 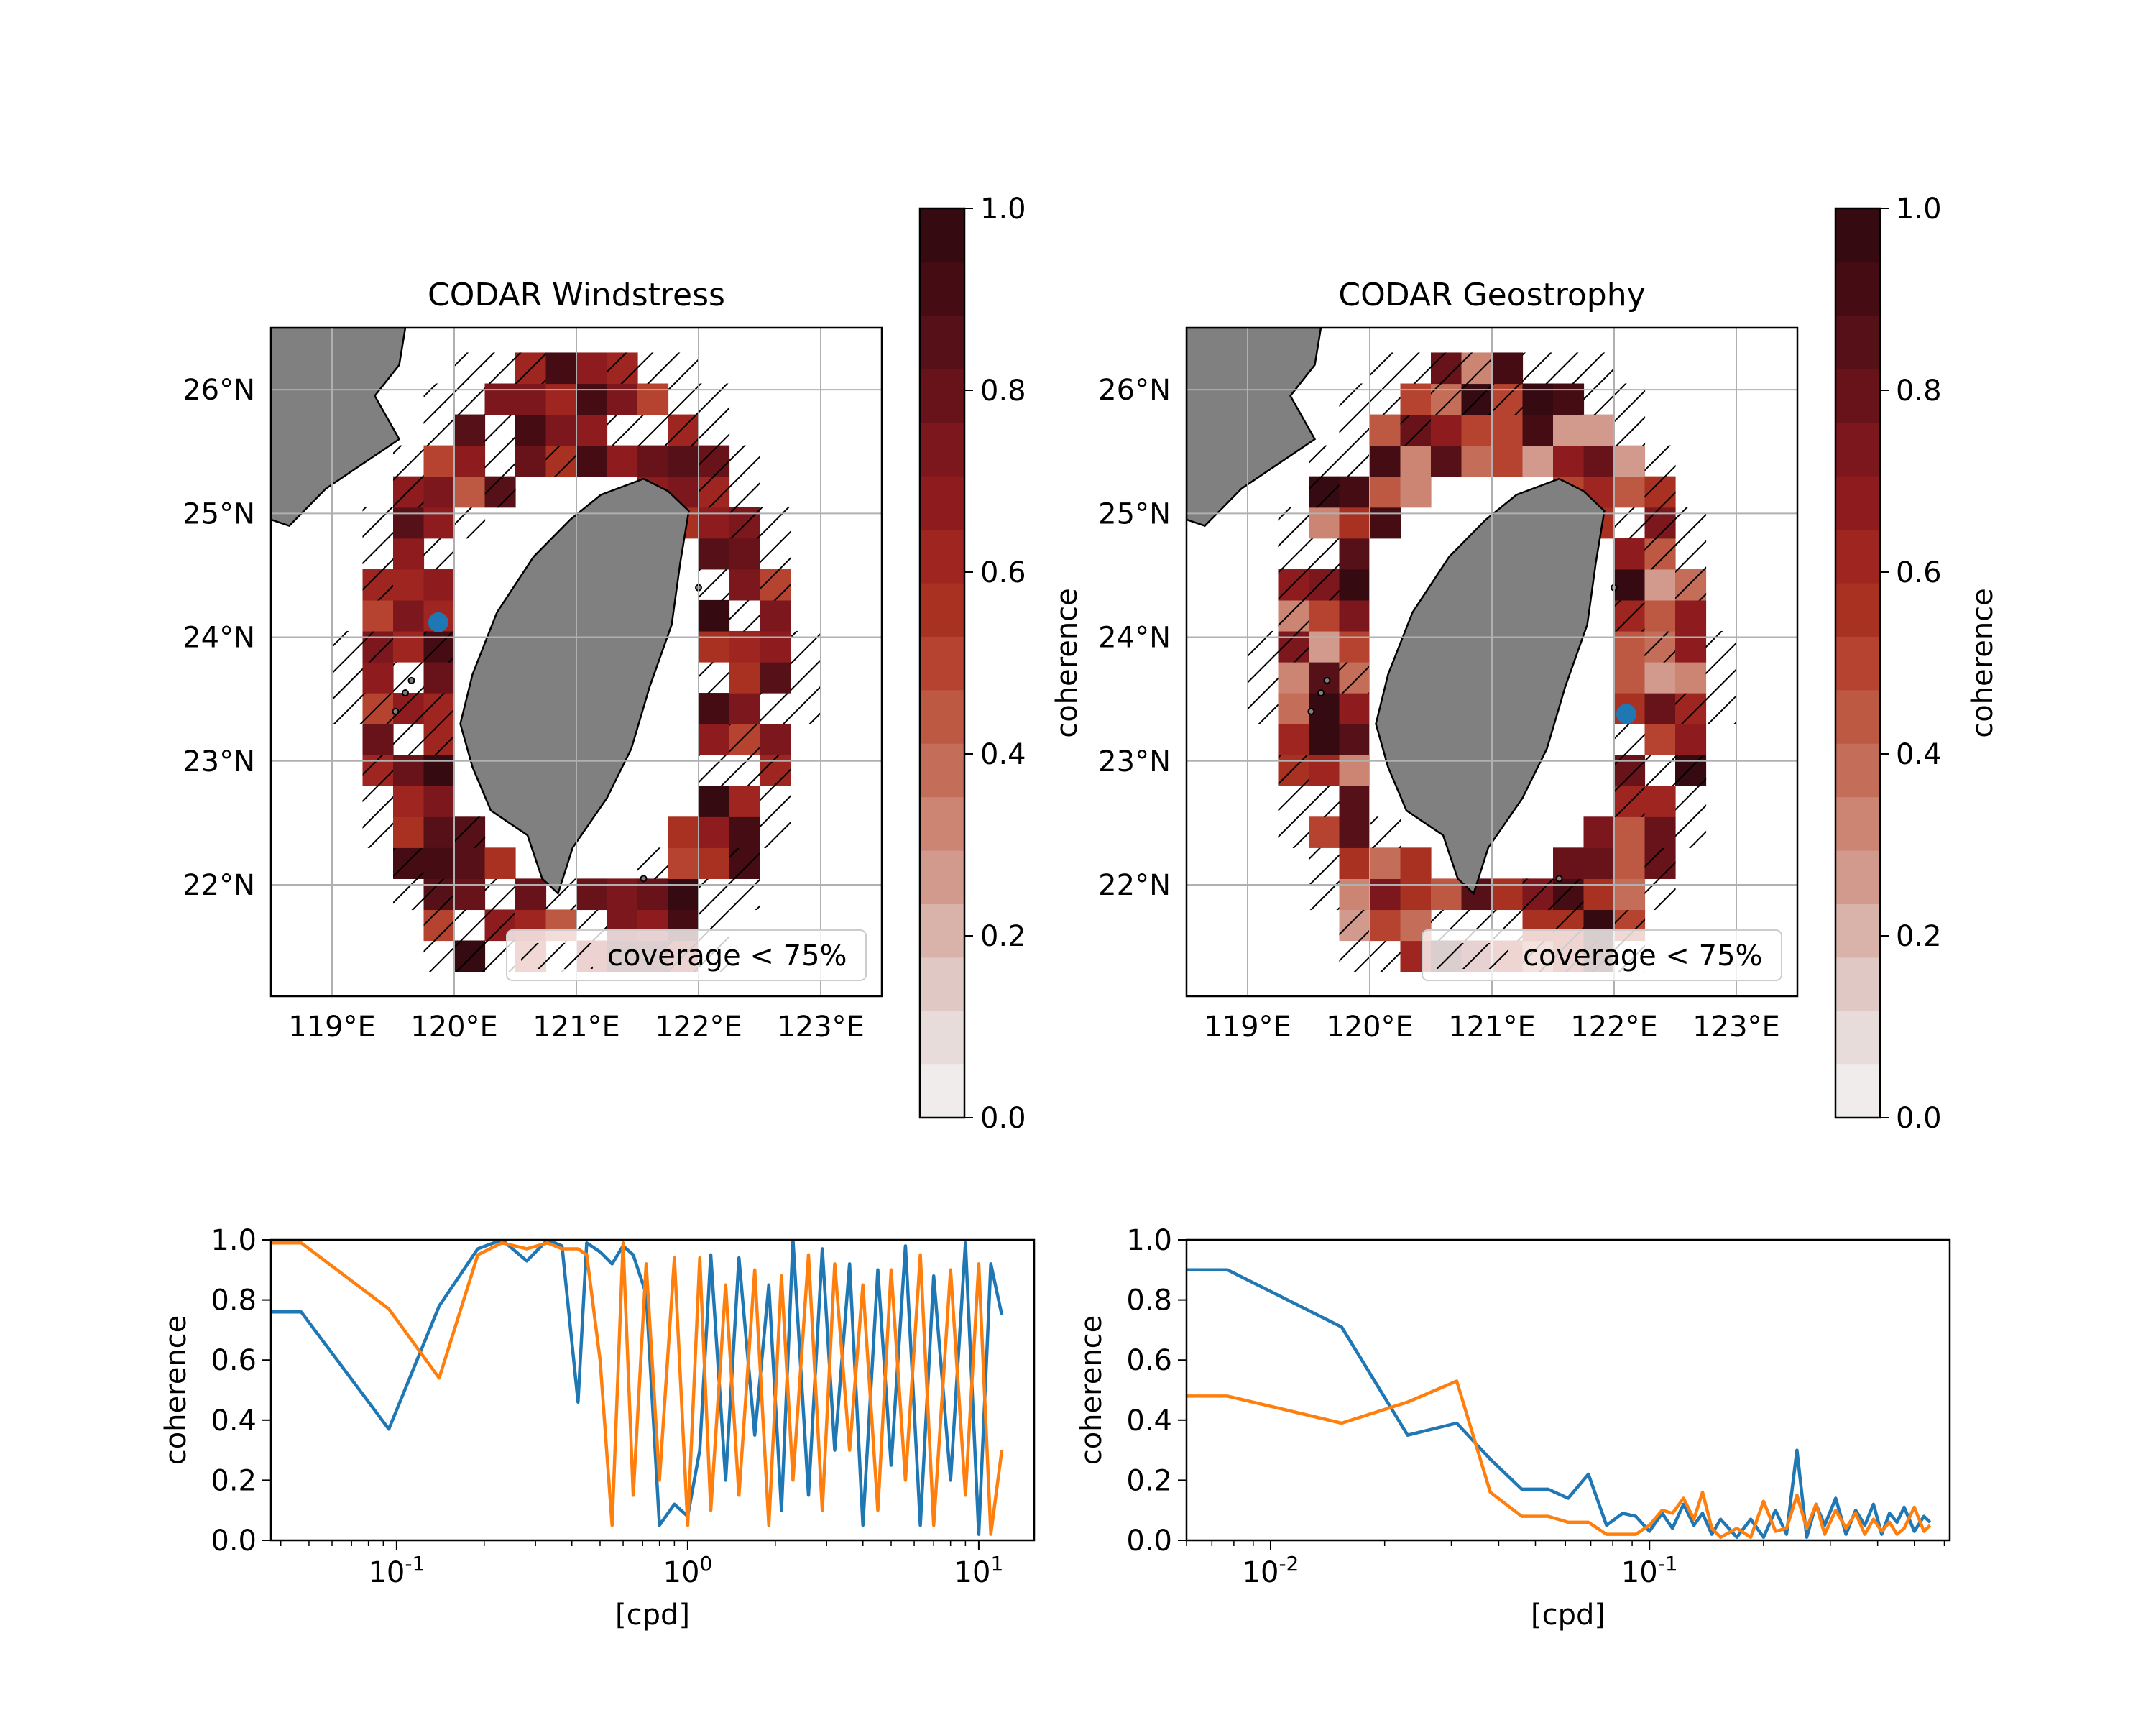 I want to click on plot-frame, so click(x=1568, y=1390).